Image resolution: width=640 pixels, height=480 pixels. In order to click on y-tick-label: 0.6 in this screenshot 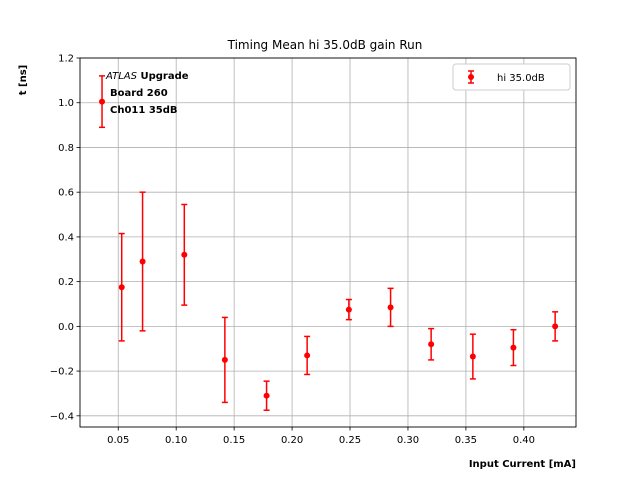, I will do `click(66, 193)`.